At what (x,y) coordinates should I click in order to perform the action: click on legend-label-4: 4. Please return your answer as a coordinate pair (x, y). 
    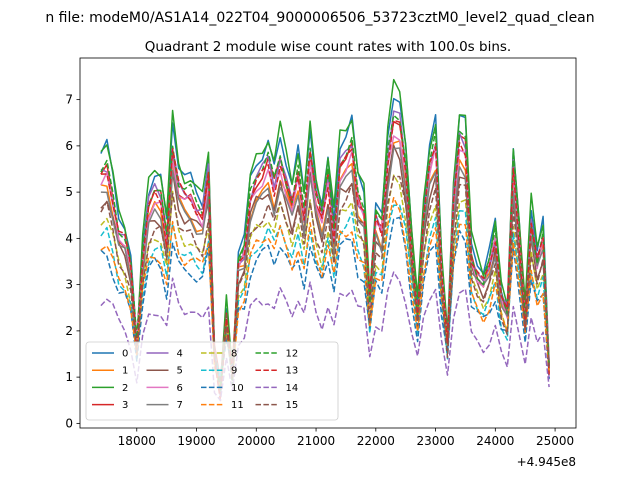
    Looking at the image, I should click on (180, 354).